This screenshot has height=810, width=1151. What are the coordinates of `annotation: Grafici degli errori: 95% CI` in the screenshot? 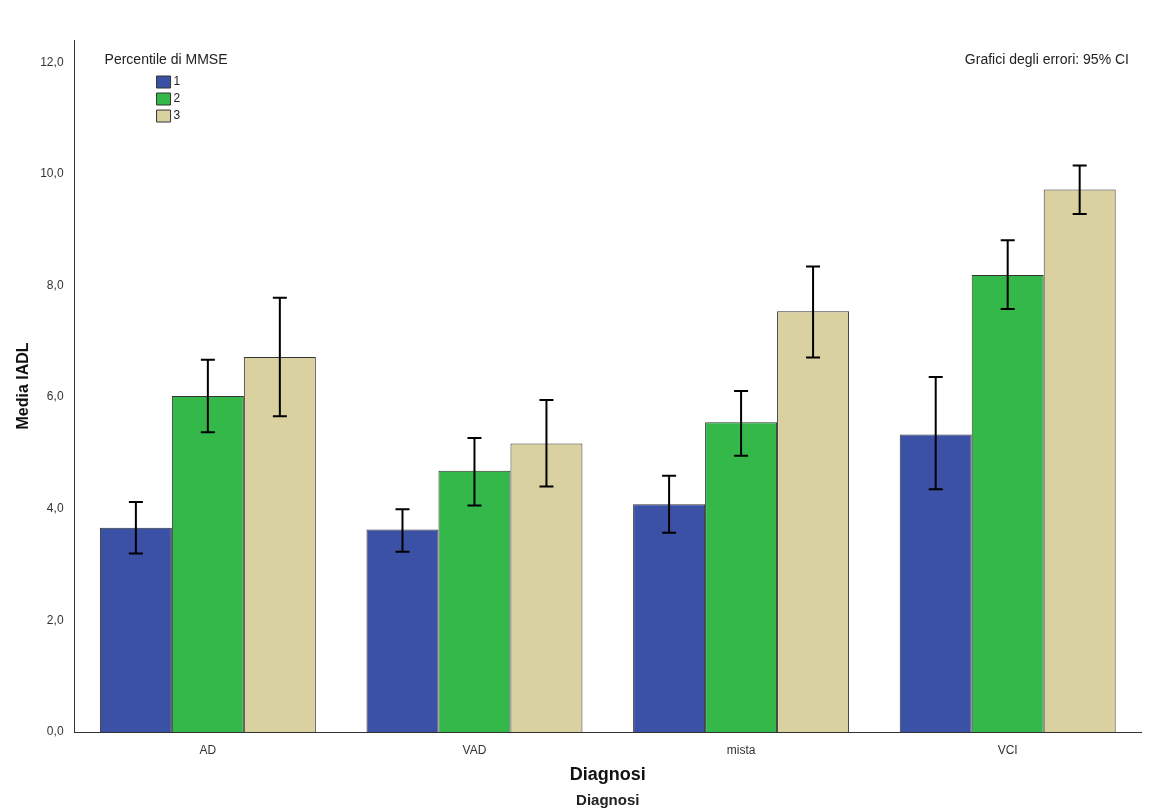 It's located at (1046, 58).